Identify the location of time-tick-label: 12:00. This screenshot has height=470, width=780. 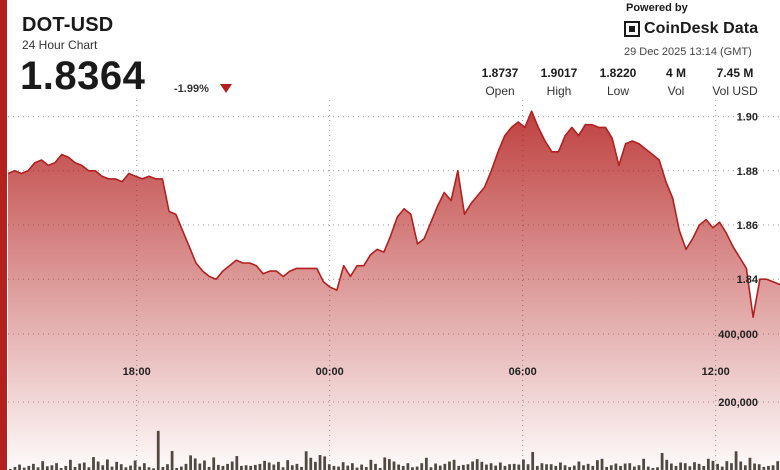
(716, 372).